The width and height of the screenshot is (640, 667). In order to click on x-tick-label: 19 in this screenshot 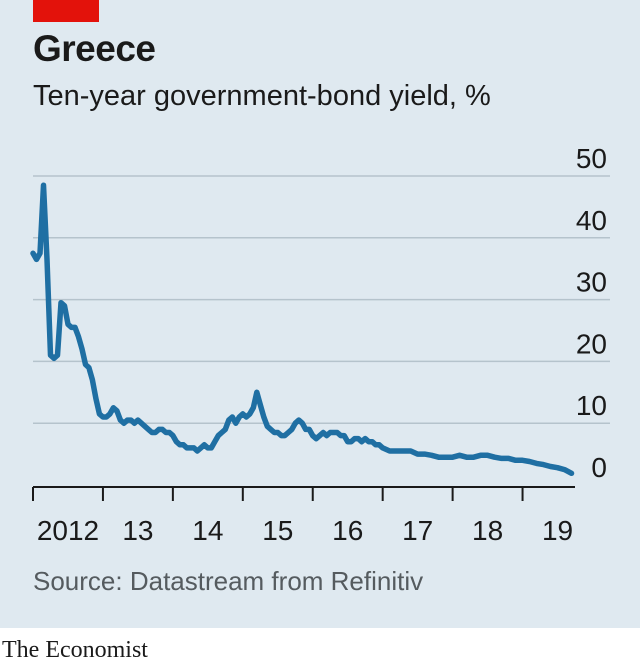, I will do `click(557, 530)`.